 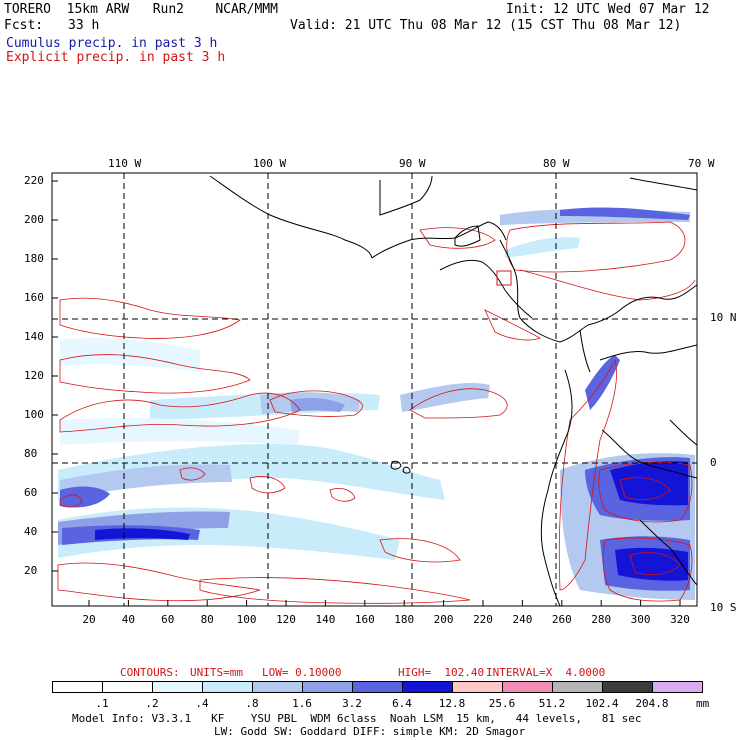 What do you see at coordinates (502, 703) in the screenshot?
I see `colorbar-label: 25.6` at bounding box center [502, 703].